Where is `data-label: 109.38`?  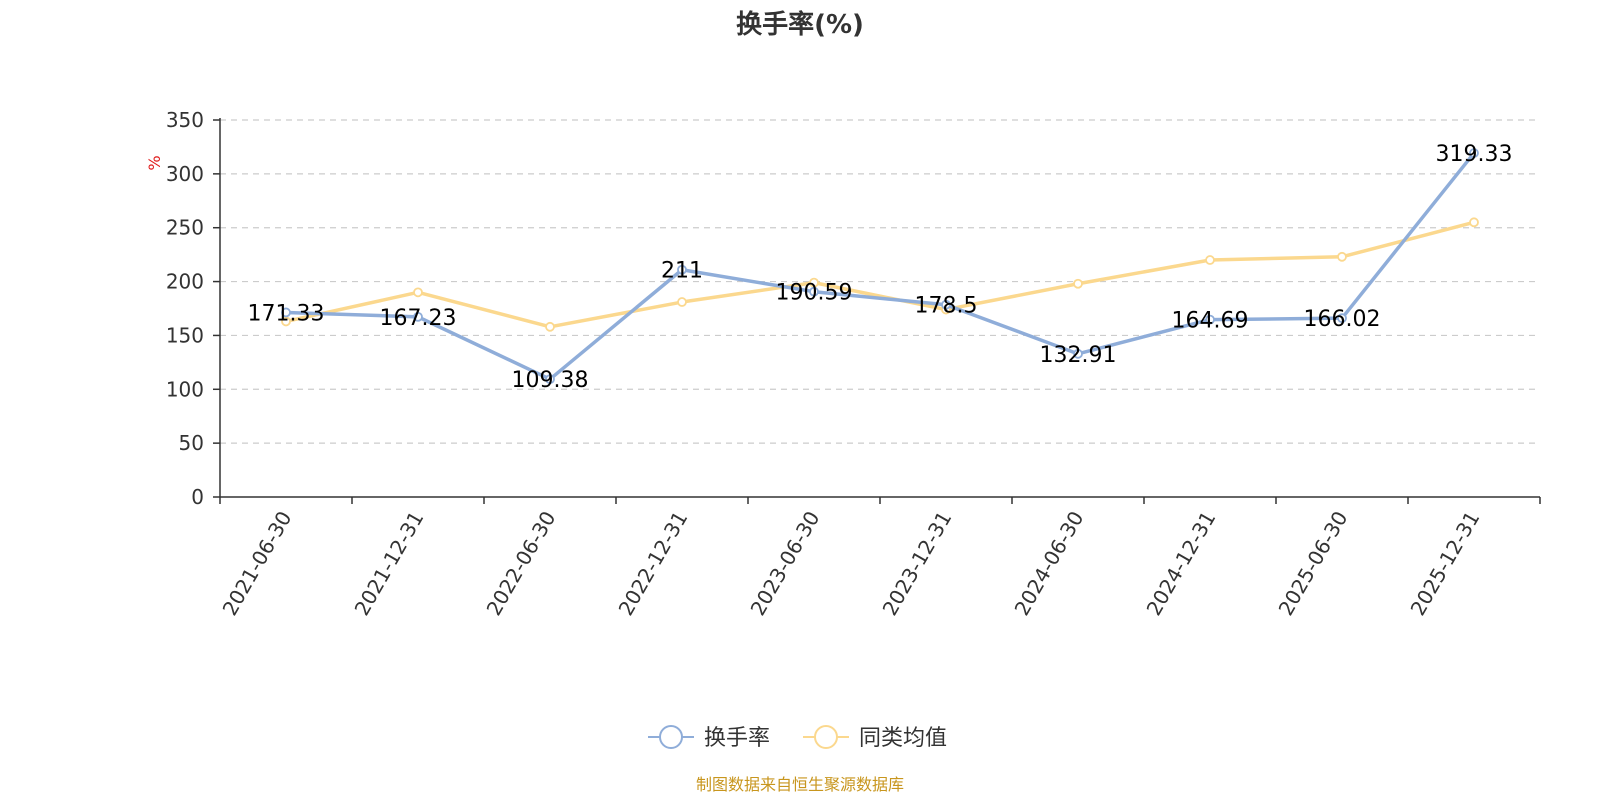
data-label: 109.38 is located at coordinates (550, 380).